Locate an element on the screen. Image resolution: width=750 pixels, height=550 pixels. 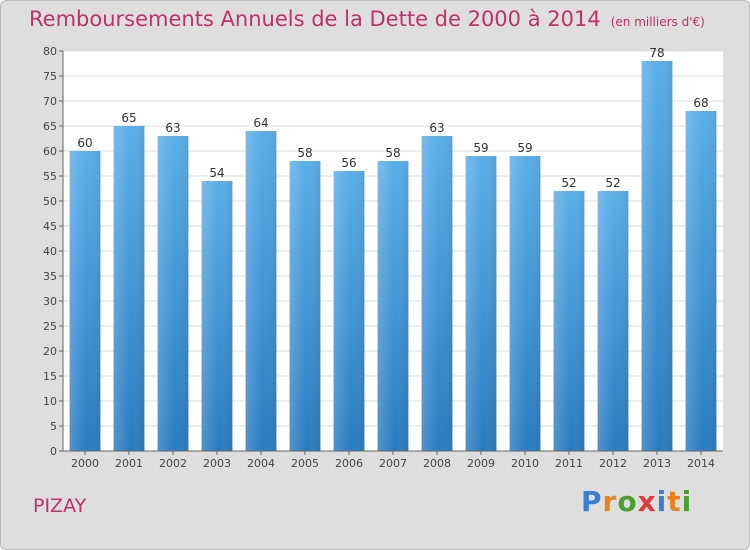
bar-shine-2014 is located at coordinates (701, 281).